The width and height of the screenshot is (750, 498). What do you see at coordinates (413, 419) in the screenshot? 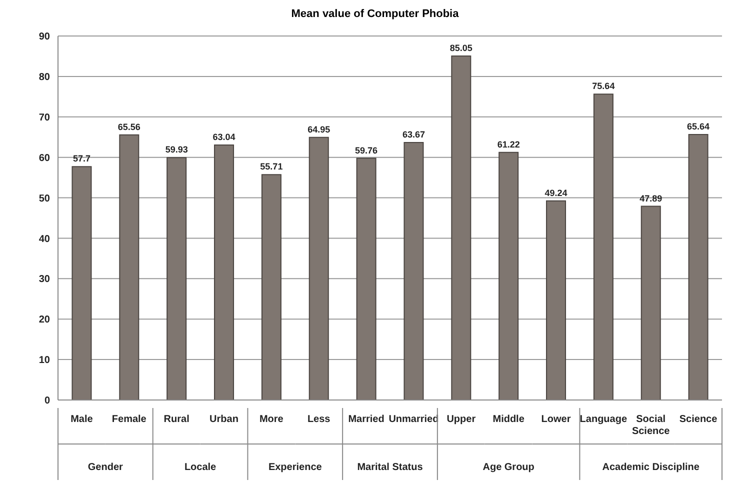
I see `x-tick-label: Unmarried` at bounding box center [413, 419].